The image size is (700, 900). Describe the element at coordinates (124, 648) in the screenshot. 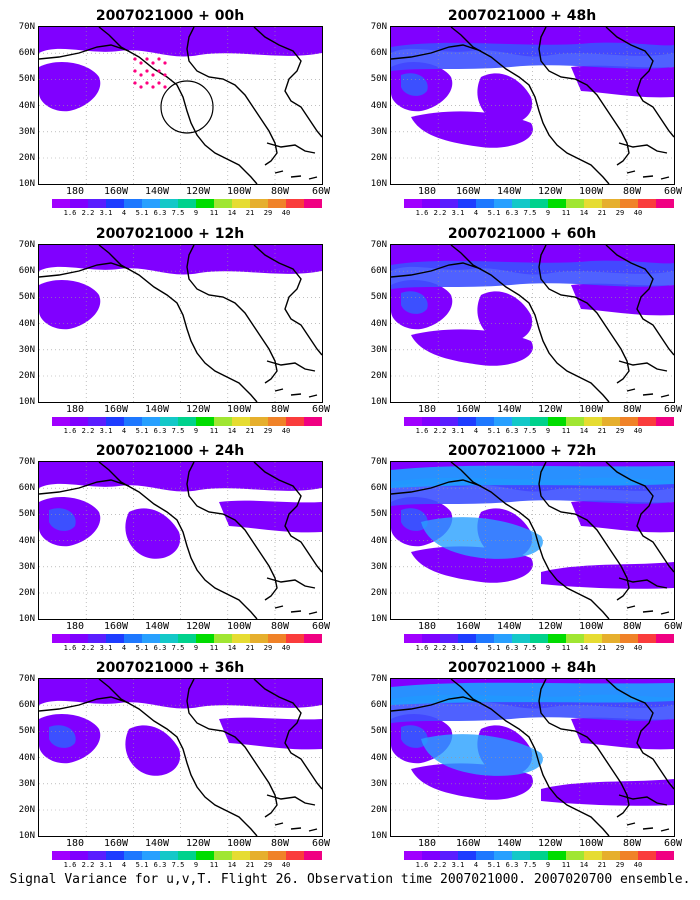

I see `colorbar-label: 4` at that location.